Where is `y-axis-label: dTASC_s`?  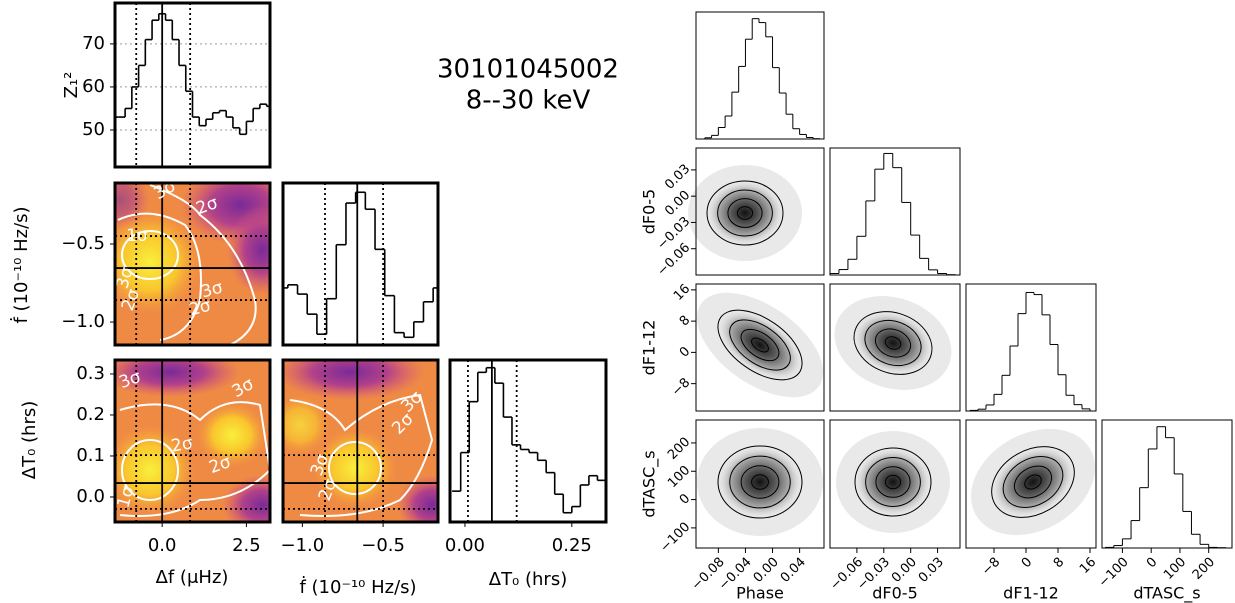 y-axis-label: dTASC_s is located at coordinates (650, 483).